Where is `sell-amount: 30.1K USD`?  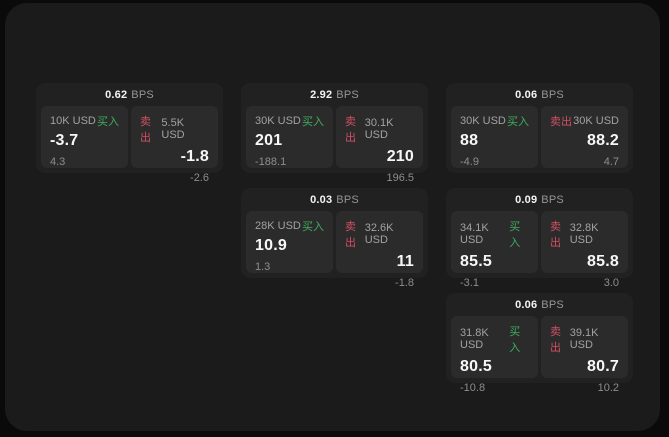
sell-amount: 30.1K USD is located at coordinates (379, 129).